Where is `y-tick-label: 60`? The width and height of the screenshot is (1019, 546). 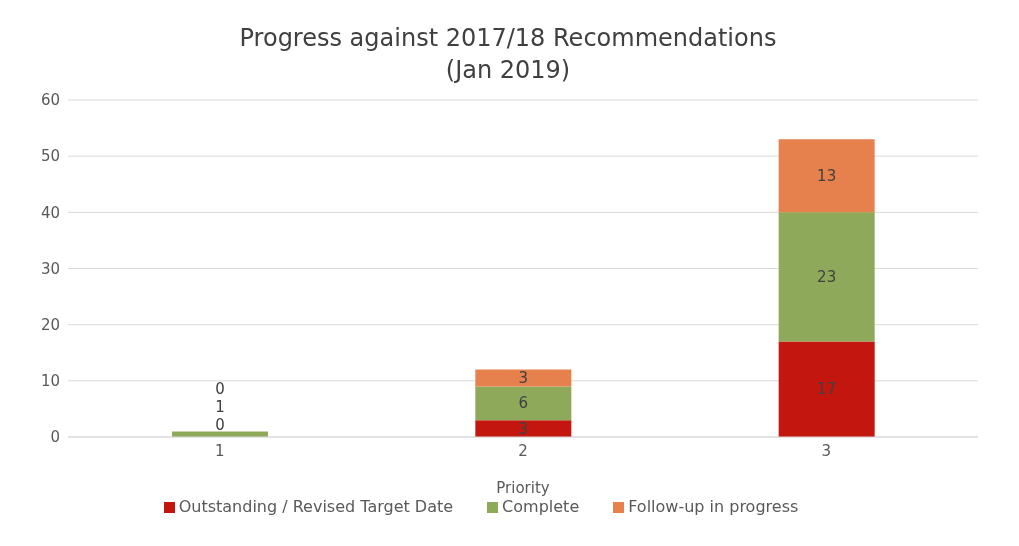 y-tick-label: 60 is located at coordinates (50, 100).